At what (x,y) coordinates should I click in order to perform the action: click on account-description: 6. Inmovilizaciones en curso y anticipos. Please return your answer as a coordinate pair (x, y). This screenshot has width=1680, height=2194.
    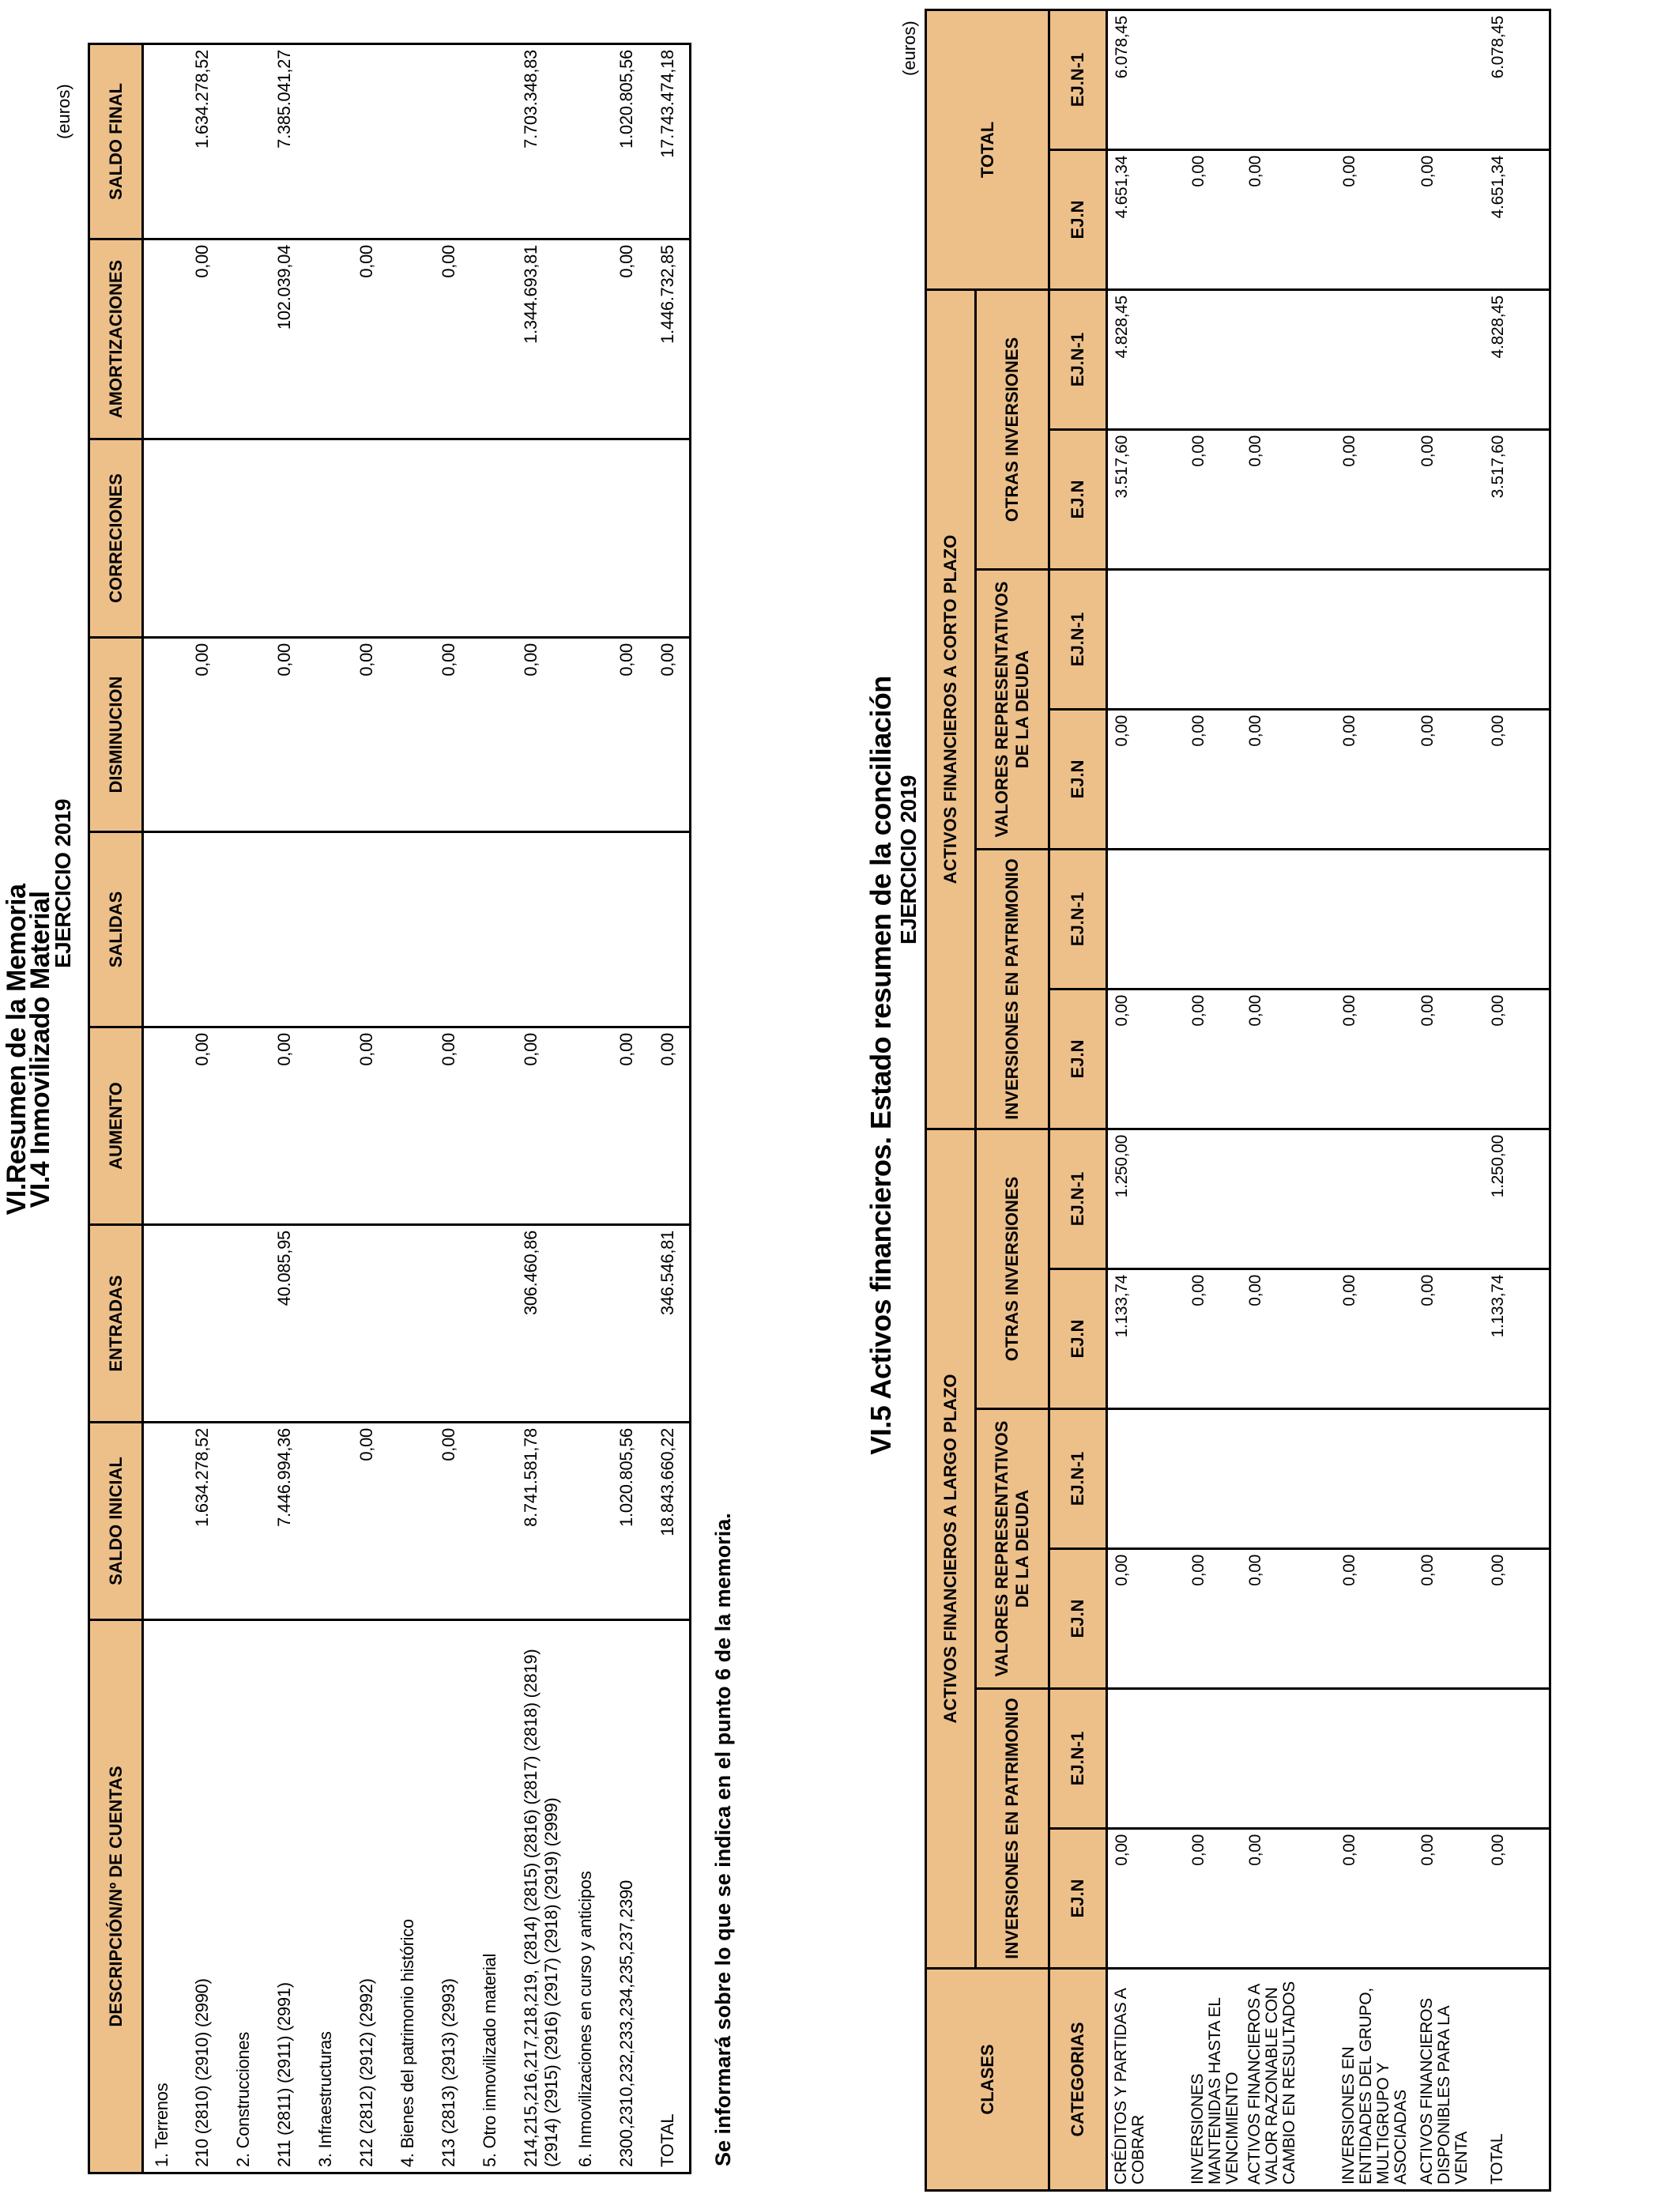
    Looking at the image, I should click on (587, 1896).